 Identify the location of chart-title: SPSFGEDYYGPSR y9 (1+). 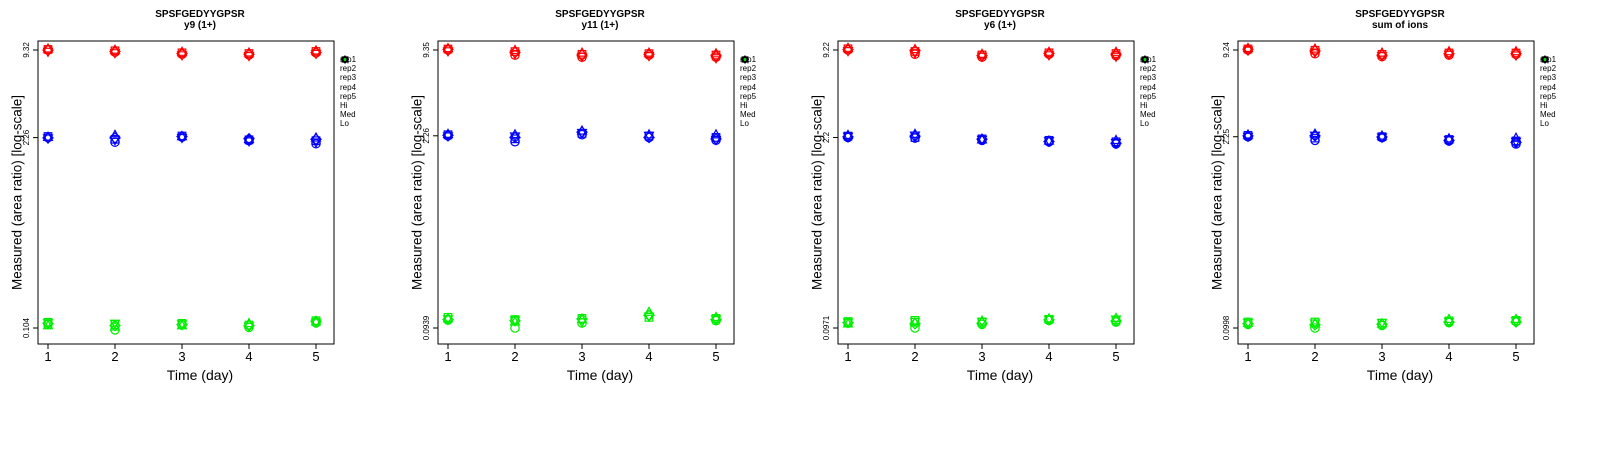
(200, 20).